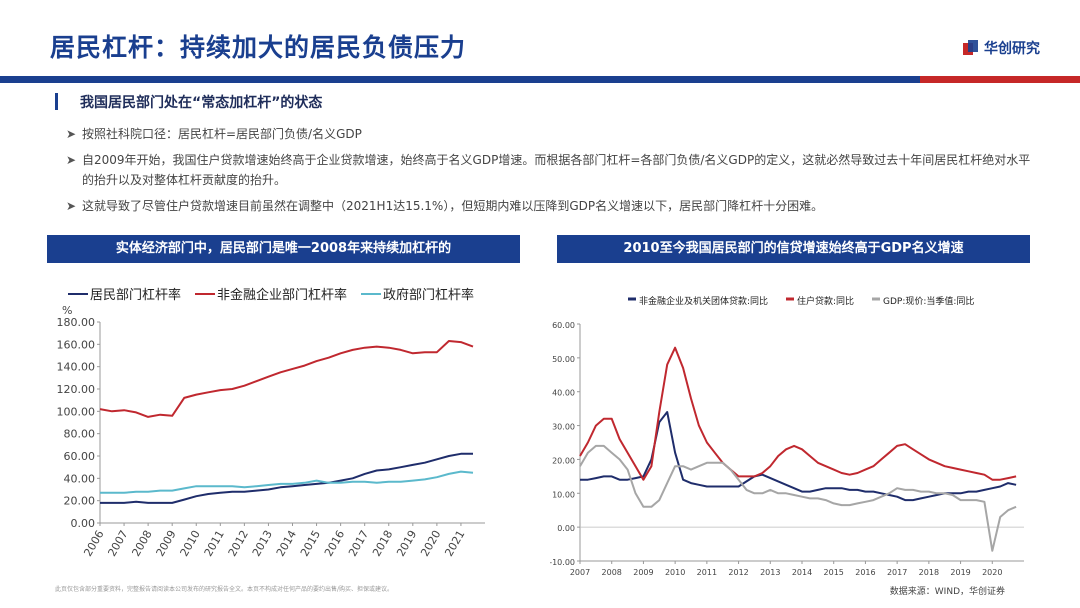 The width and height of the screenshot is (1080, 608). What do you see at coordinates (67, 310) in the screenshot?
I see `y-axis-label: %` at bounding box center [67, 310].